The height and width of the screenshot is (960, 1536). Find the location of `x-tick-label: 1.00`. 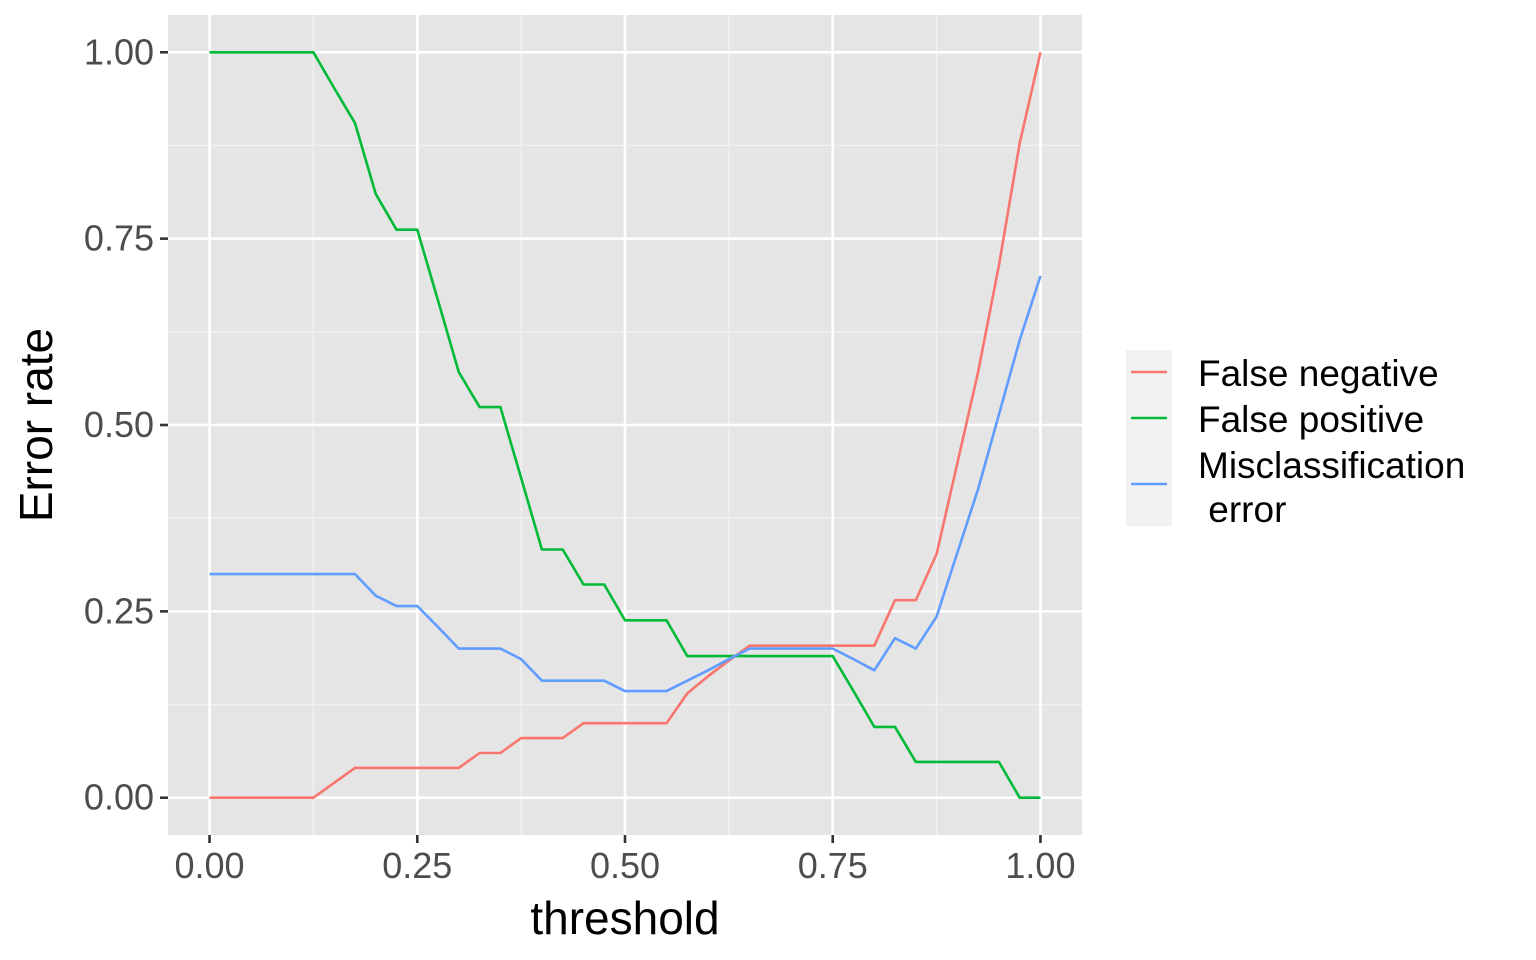

x-tick-label: 1.00 is located at coordinates (1040, 865).